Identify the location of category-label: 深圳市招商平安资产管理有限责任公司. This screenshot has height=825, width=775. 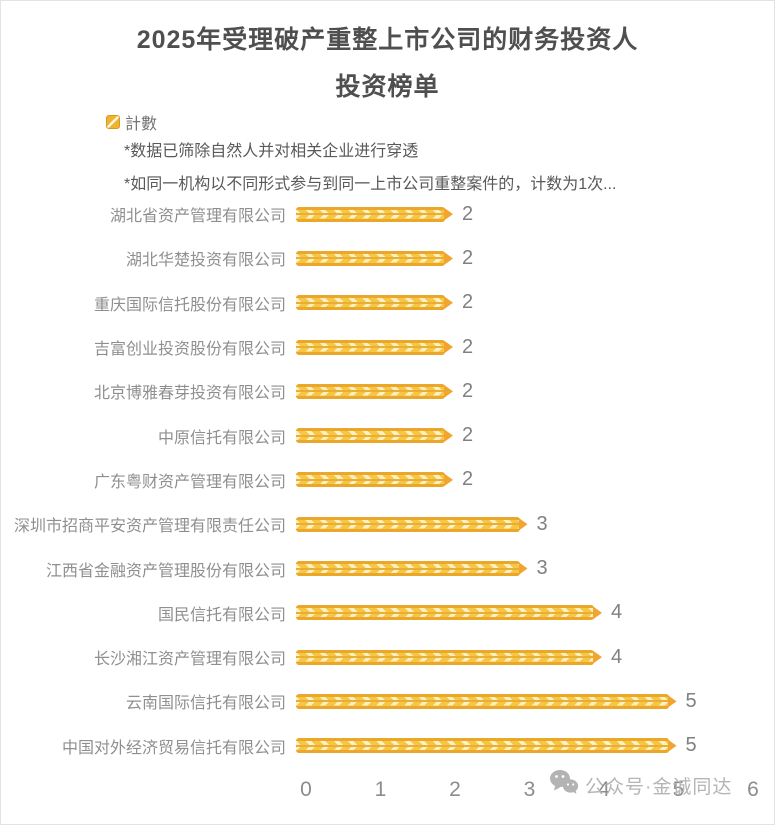
(149, 527).